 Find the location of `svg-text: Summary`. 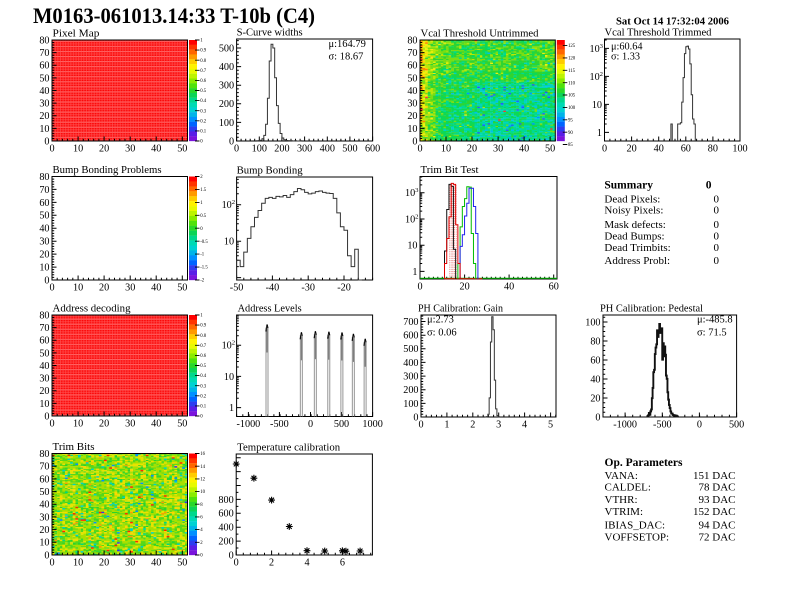

svg-text: Summary is located at coordinates (628, 186).